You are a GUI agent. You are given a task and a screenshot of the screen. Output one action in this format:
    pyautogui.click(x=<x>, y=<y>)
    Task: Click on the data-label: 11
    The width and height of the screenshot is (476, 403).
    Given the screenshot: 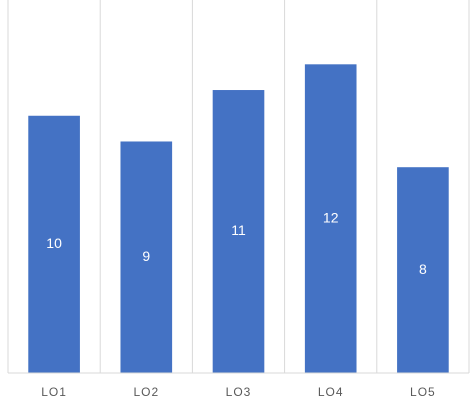 What is the action you would take?
    pyautogui.click(x=238, y=230)
    